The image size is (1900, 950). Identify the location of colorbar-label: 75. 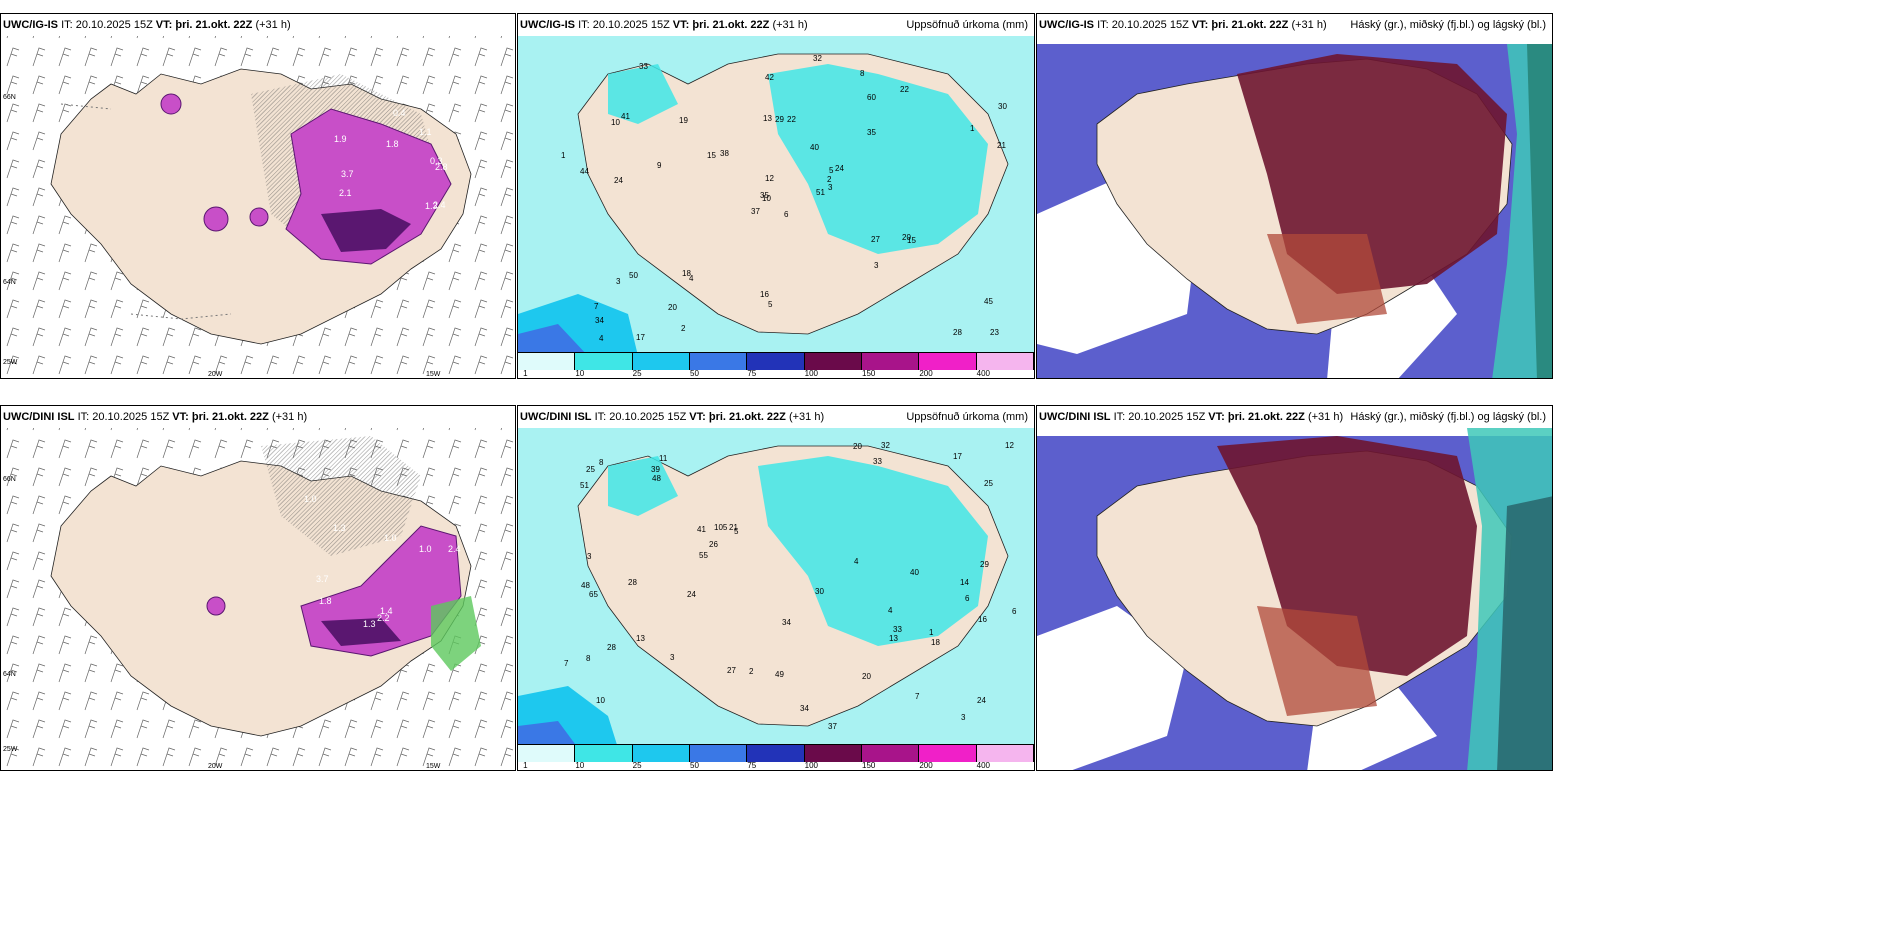
(752, 765).